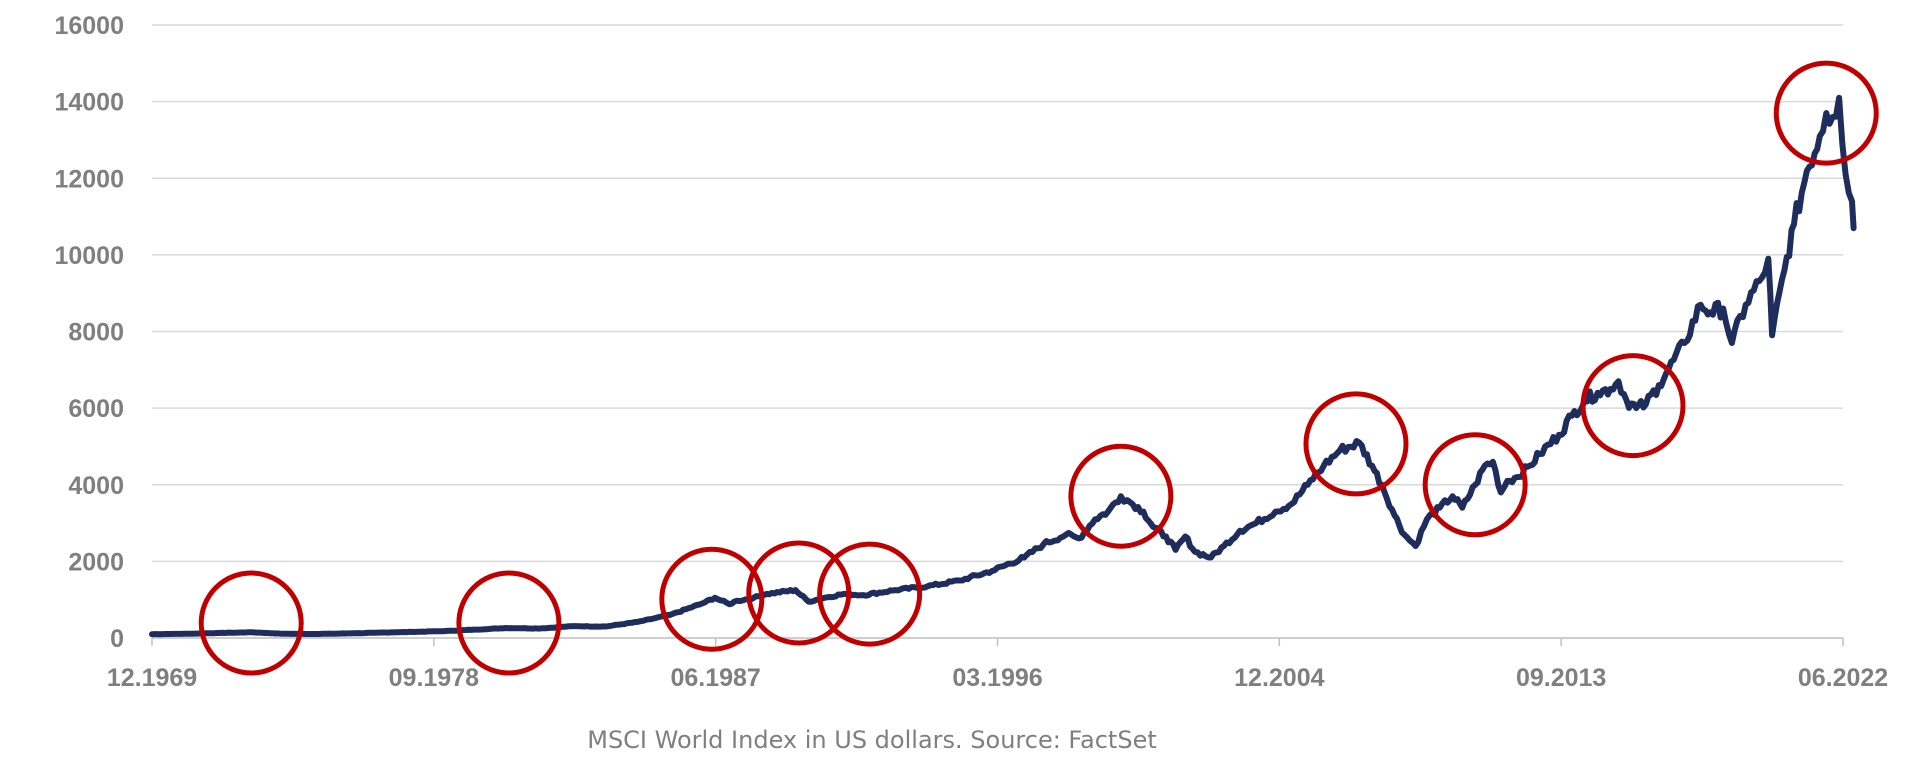  What do you see at coordinates (89, 256) in the screenshot?
I see `y-tick-label: 10000` at bounding box center [89, 256].